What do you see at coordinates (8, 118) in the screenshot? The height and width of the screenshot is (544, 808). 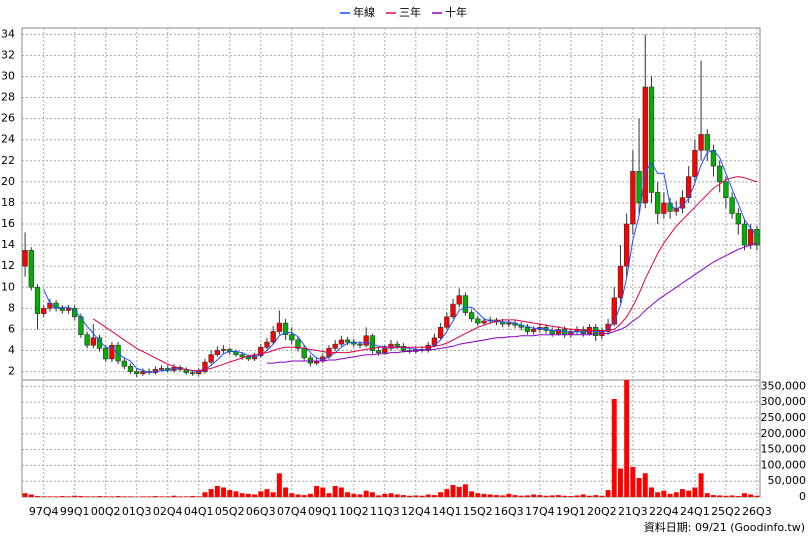 I see `y-tick-label: 26` at bounding box center [8, 118].